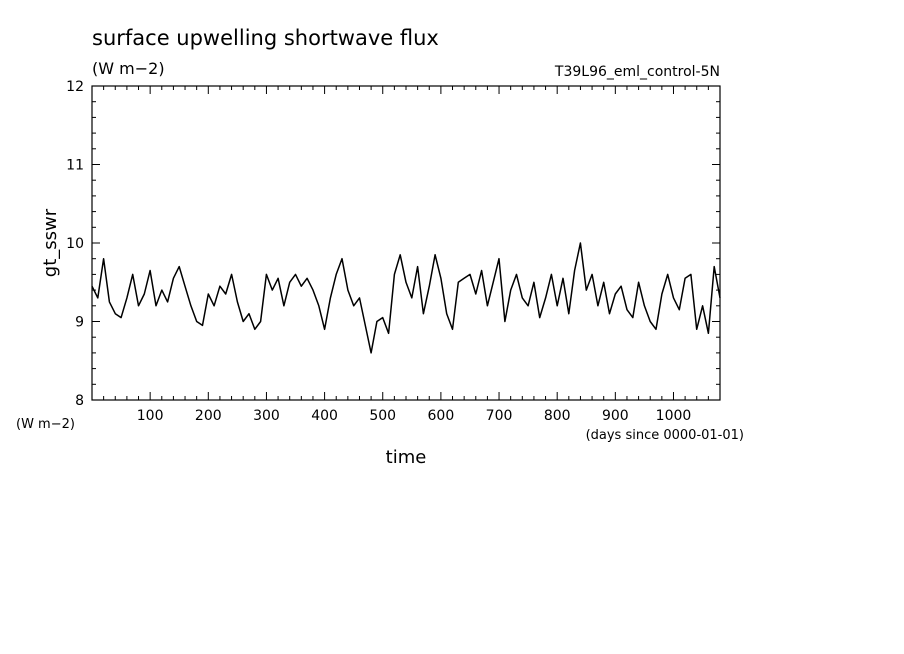 The height and width of the screenshot is (654, 904). I want to click on y-tick-label: 8, so click(79, 401).